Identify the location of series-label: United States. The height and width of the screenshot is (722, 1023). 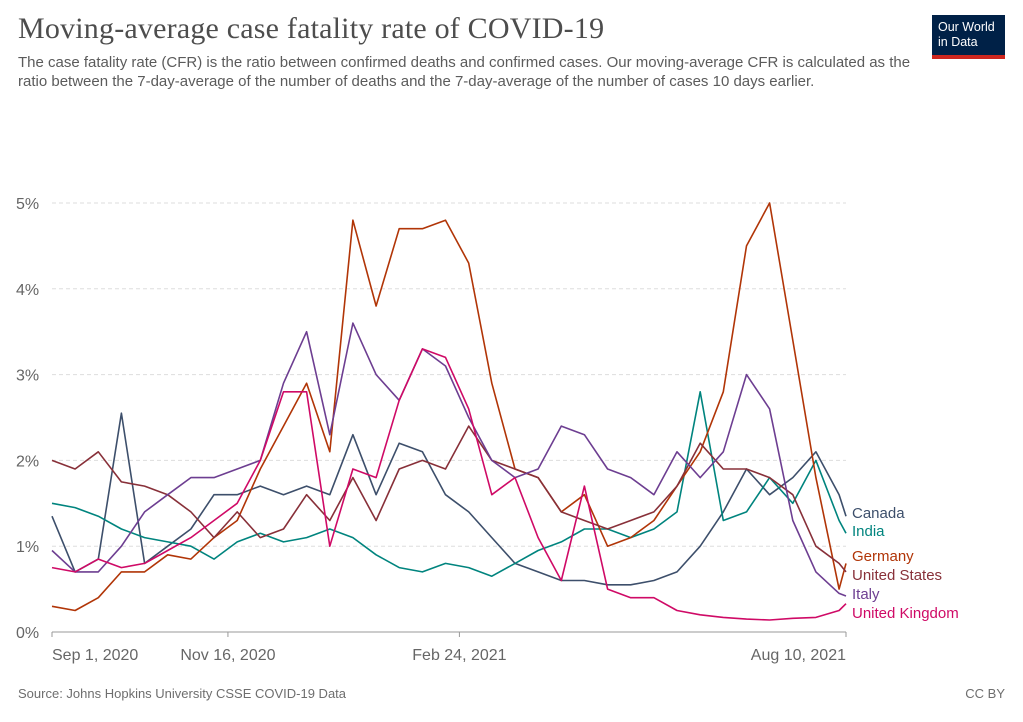
(897, 575).